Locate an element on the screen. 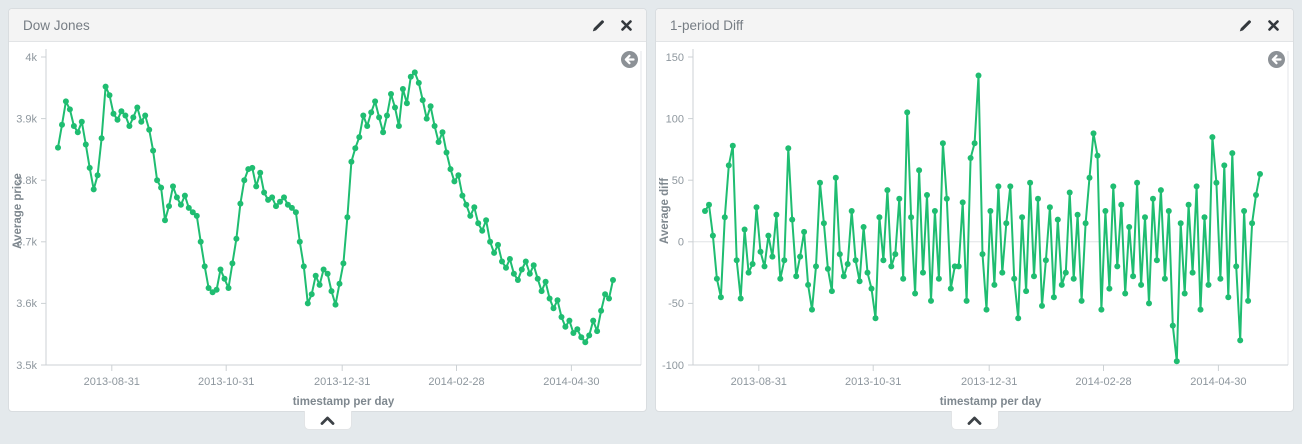  panel-title: Dow Jones is located at coordinates (56, 25).